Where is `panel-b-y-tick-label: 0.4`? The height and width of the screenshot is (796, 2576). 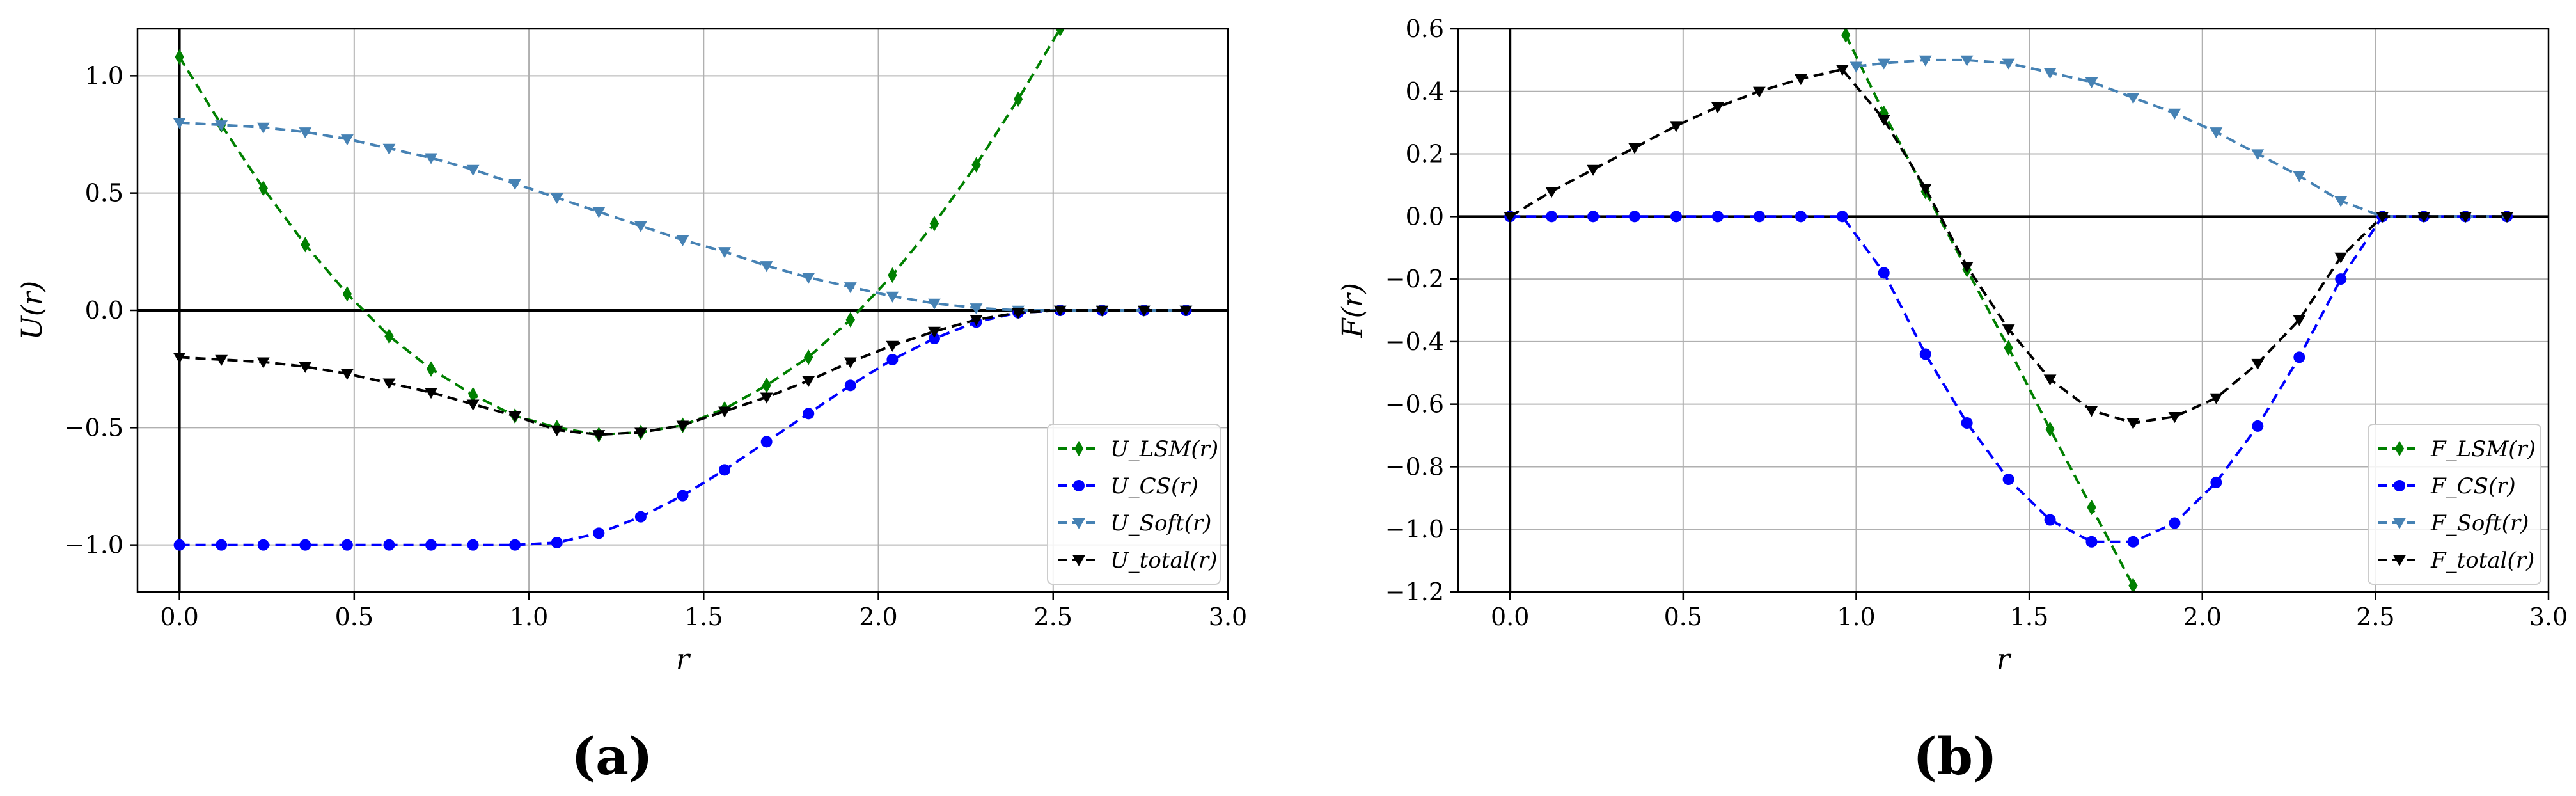
panel-b-y-tick-label: 0.4 is located at coordinates (1425, 91).